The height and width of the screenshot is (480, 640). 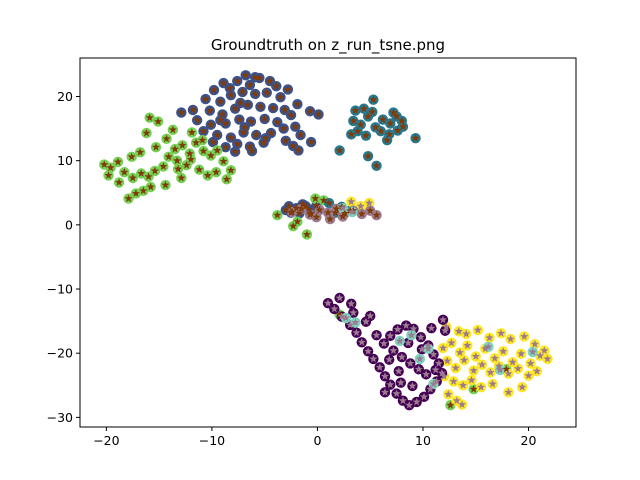 I want to click on y-axis: −30 −20 −10 0 10 20, so click(x=63, y=257).